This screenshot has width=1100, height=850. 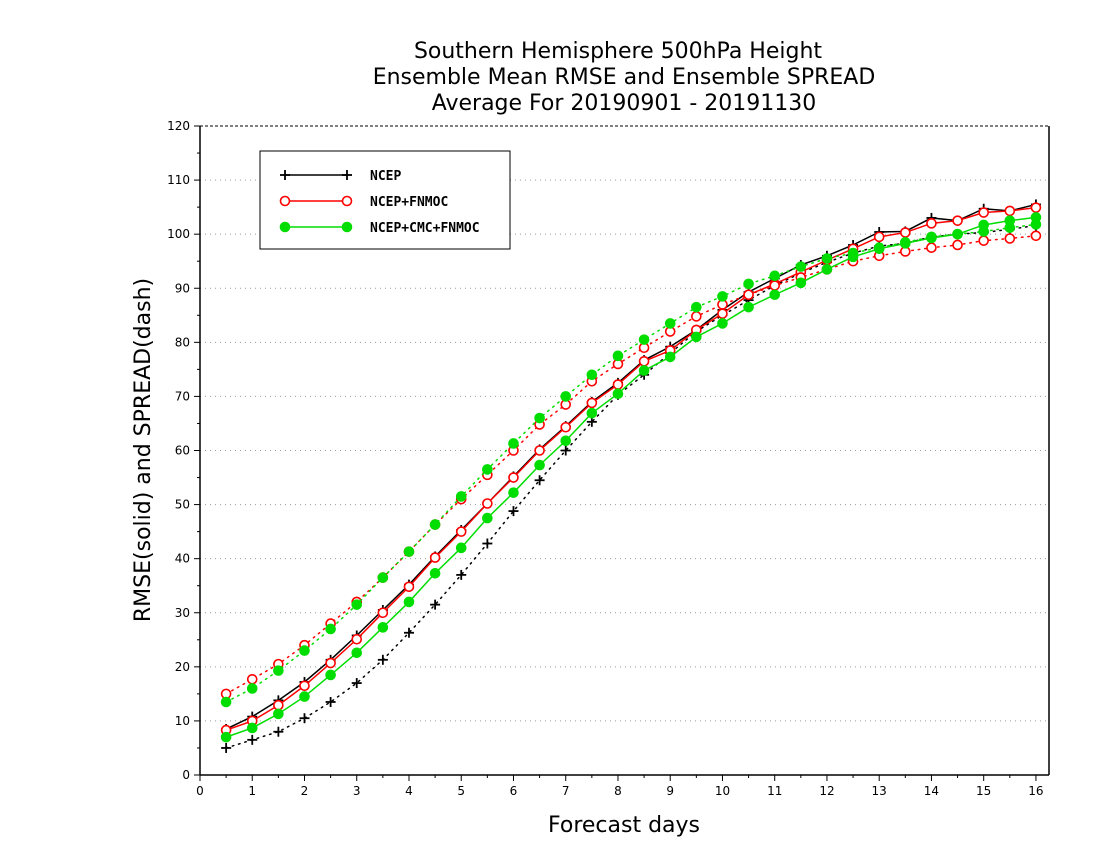 What do you see at coordinates (182, 396) in the screenshot?
I see `y-tick-label-70: 70` at bounding box center [182, 396].